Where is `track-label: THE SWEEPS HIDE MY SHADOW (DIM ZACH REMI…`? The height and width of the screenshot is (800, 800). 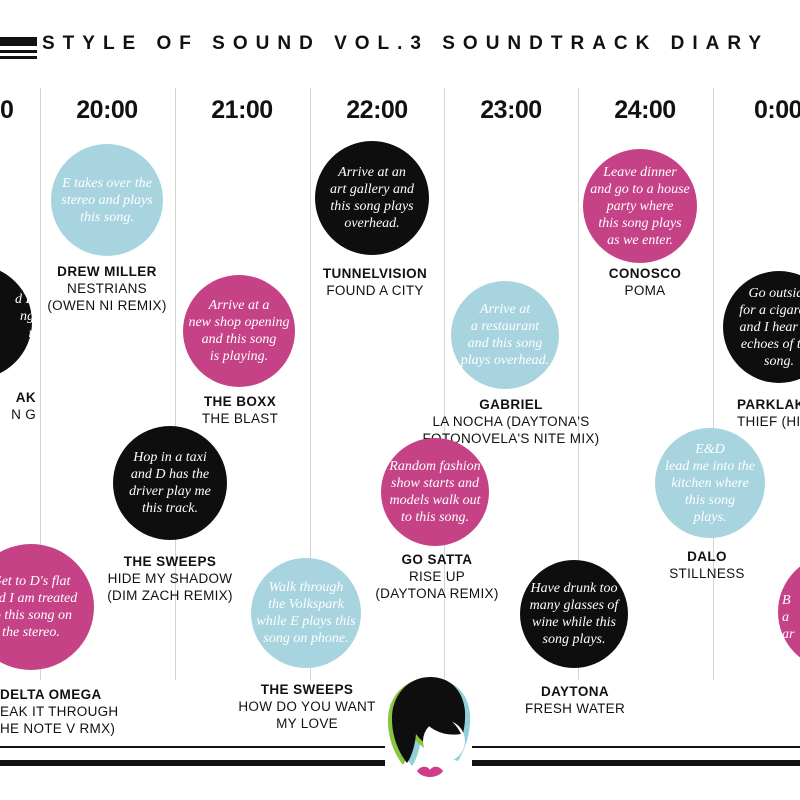 track-label: THE SWEEPS HIDE MY SHADOW (DIM ZACH REMI… is located at coordinates (170, 578).